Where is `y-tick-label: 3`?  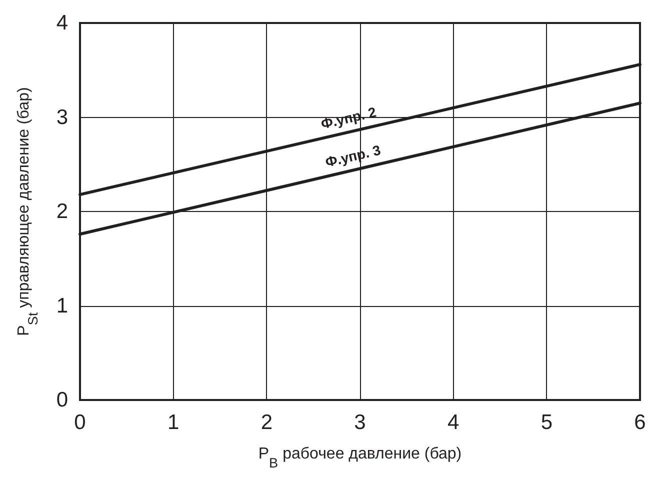 y-tick-label: 3 is located at coordinates (62, 117).